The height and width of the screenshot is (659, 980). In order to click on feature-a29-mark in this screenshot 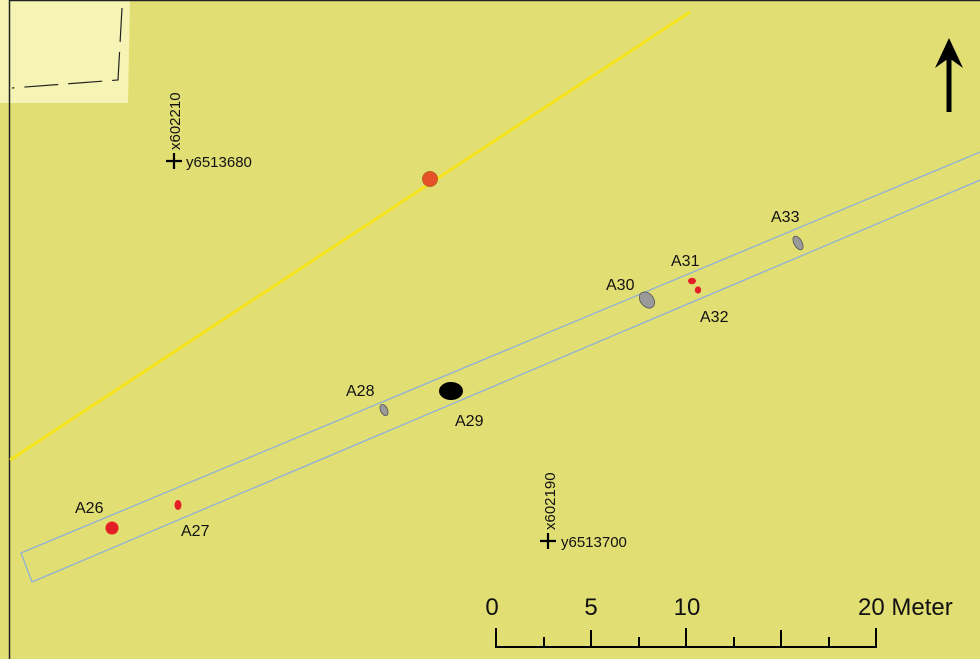, I will do `click(451, 391)`.